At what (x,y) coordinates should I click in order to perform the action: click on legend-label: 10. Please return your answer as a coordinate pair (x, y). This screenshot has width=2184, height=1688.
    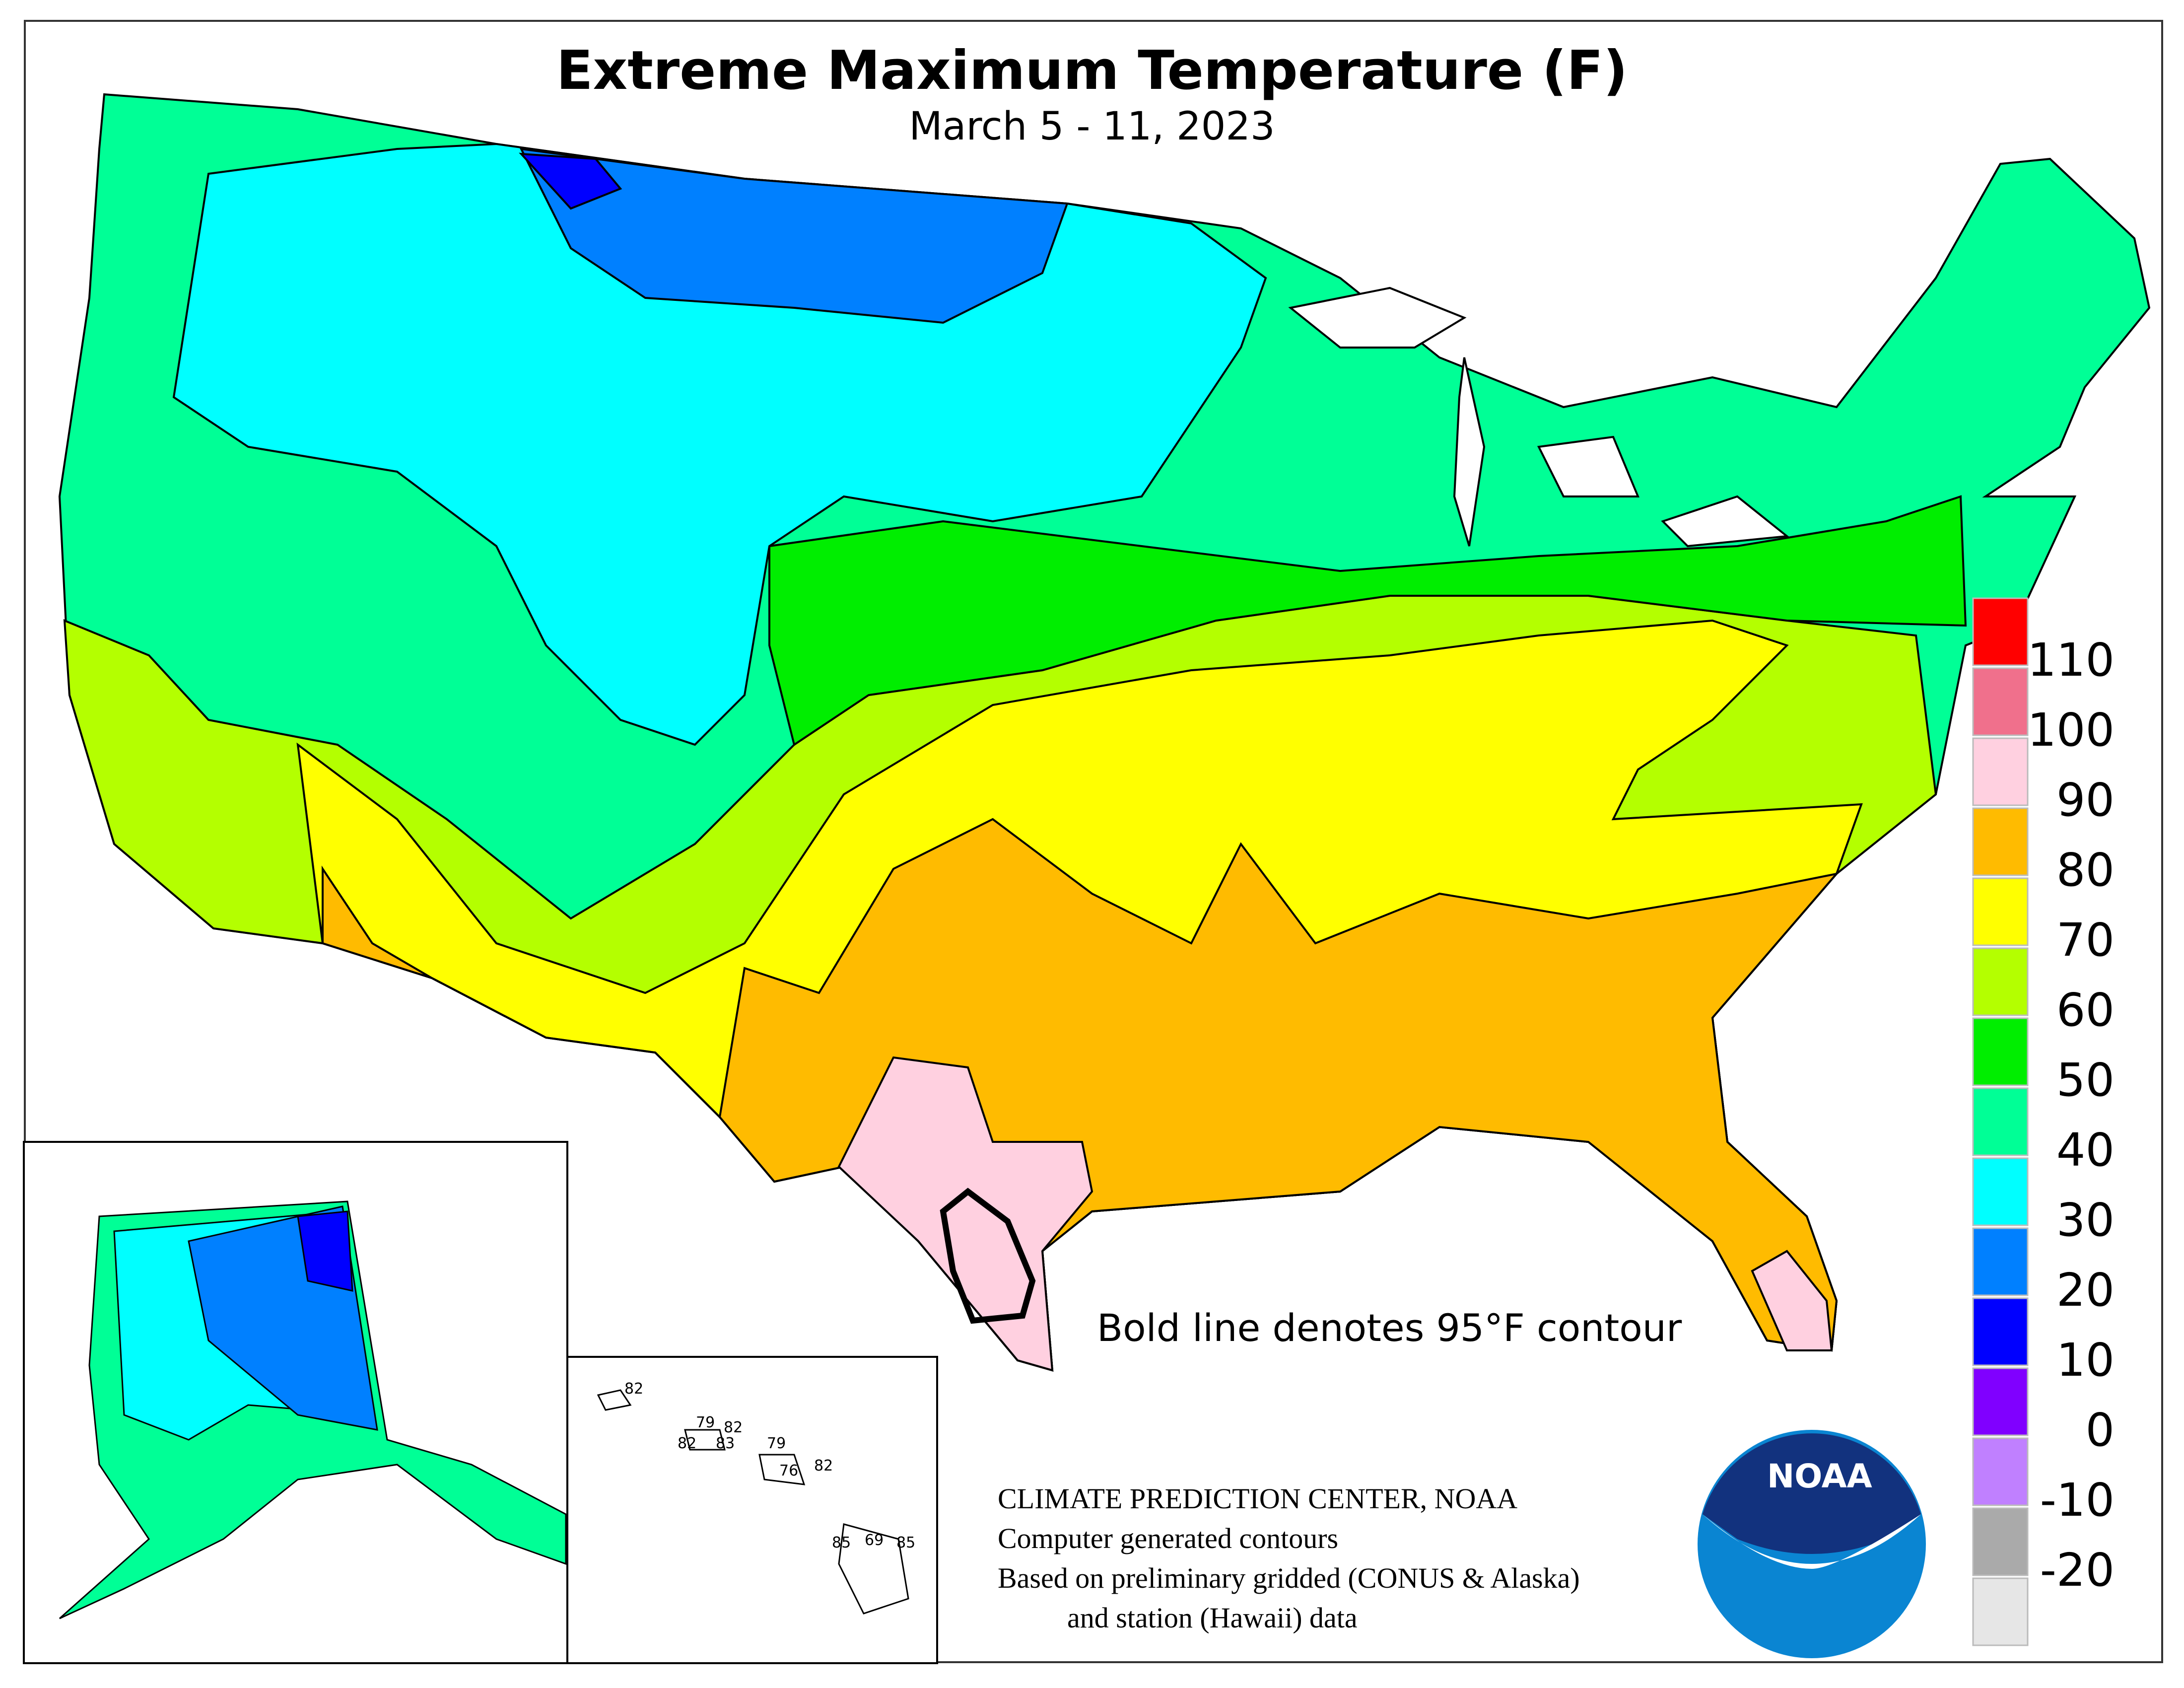
    Looking at the image, I should click on (2085, 1360).